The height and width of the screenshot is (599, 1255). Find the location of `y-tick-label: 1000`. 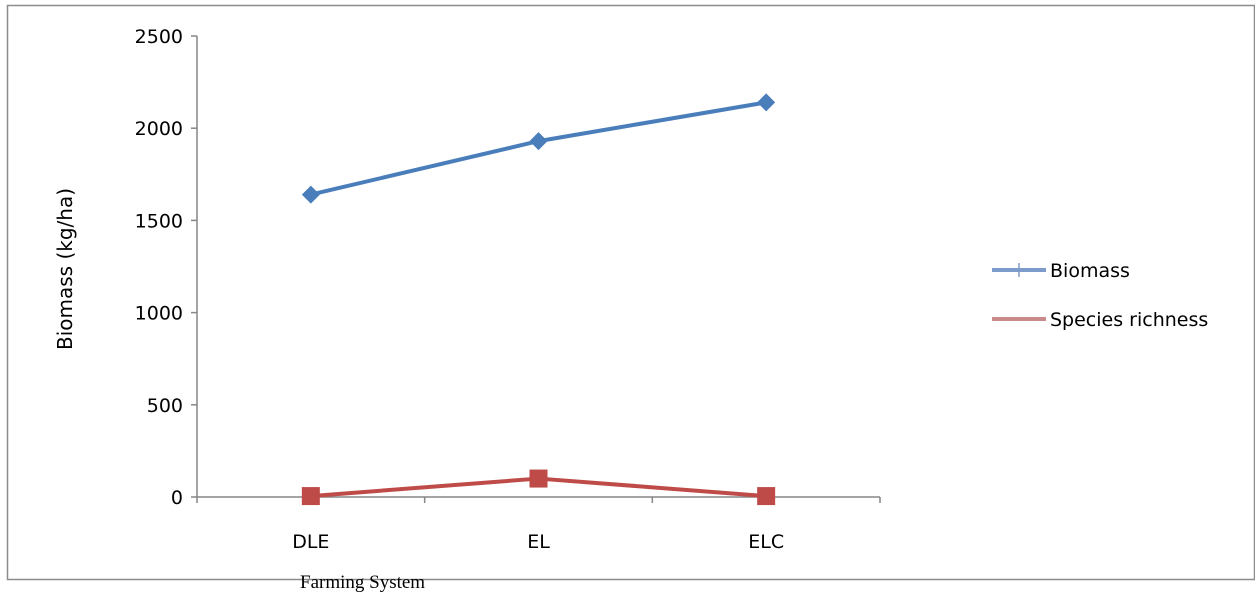

y-tick-label: 1000 is located at coordinates (159, 314).